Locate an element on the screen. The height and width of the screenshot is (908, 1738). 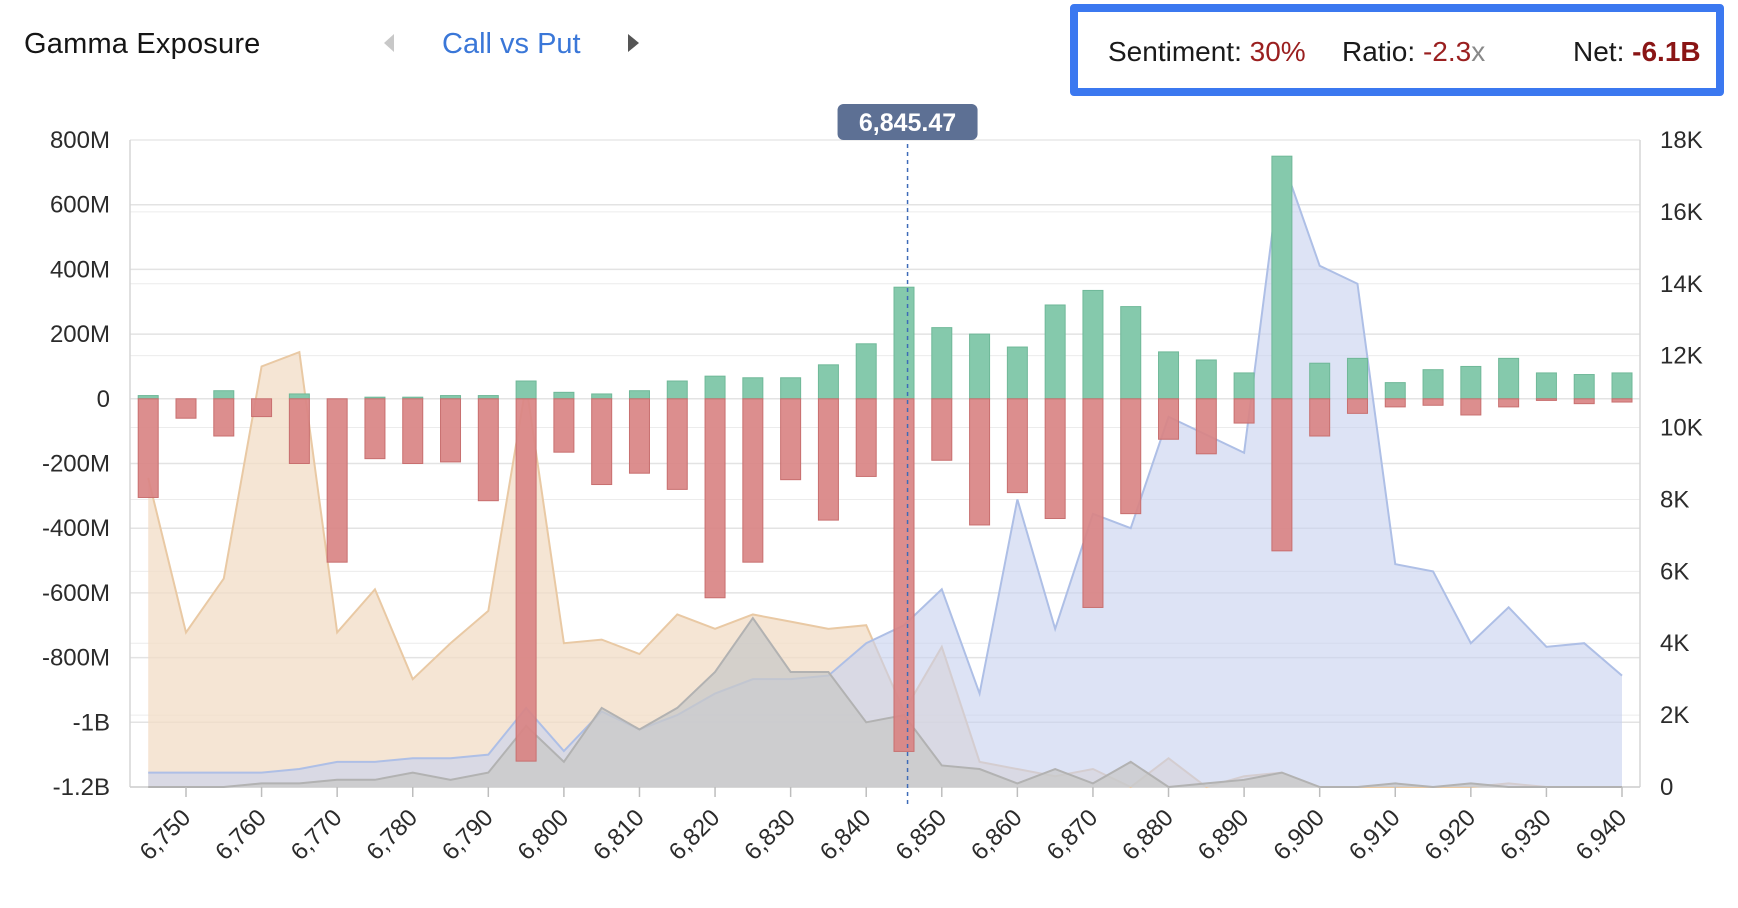
x-tick-label: 6,750 is located at coordinates (166, 835).